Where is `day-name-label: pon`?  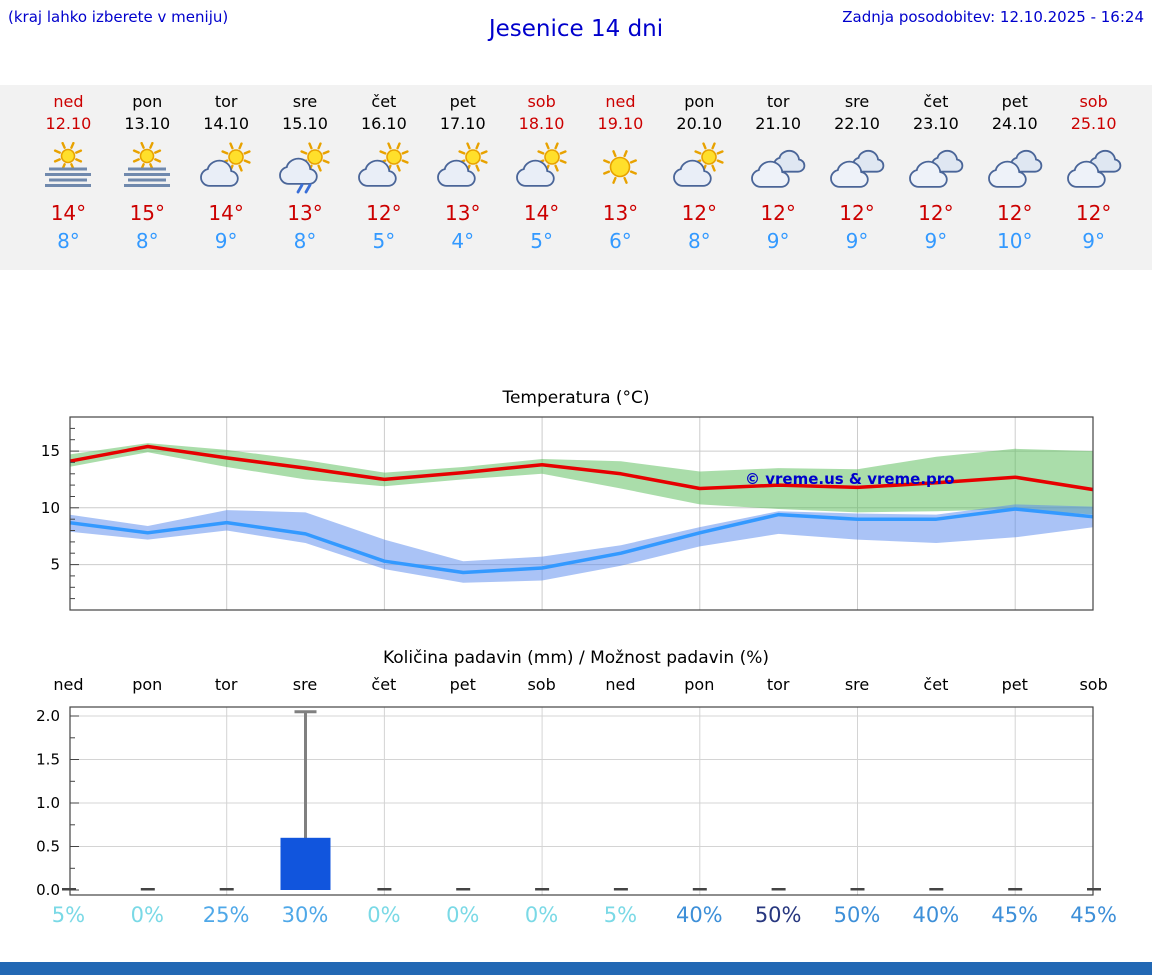
day-name-label: pon is located at coordinates (147, 101).